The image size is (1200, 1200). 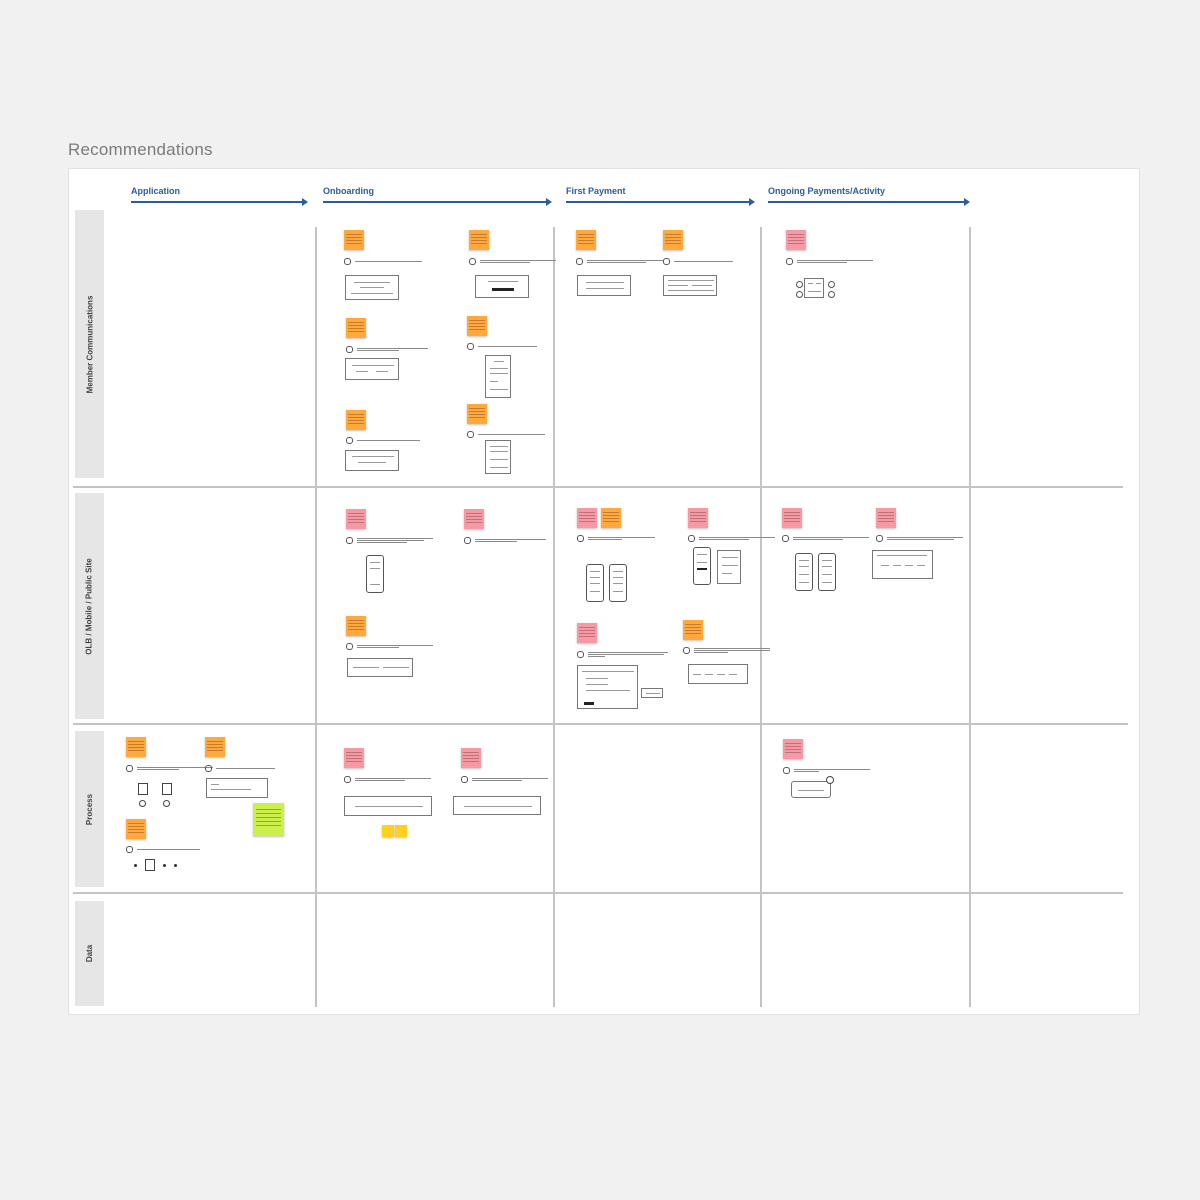 I want to click on phase-label-ongoing-payments: Ongoing Payments/Activity, so click(x=827, y=191).